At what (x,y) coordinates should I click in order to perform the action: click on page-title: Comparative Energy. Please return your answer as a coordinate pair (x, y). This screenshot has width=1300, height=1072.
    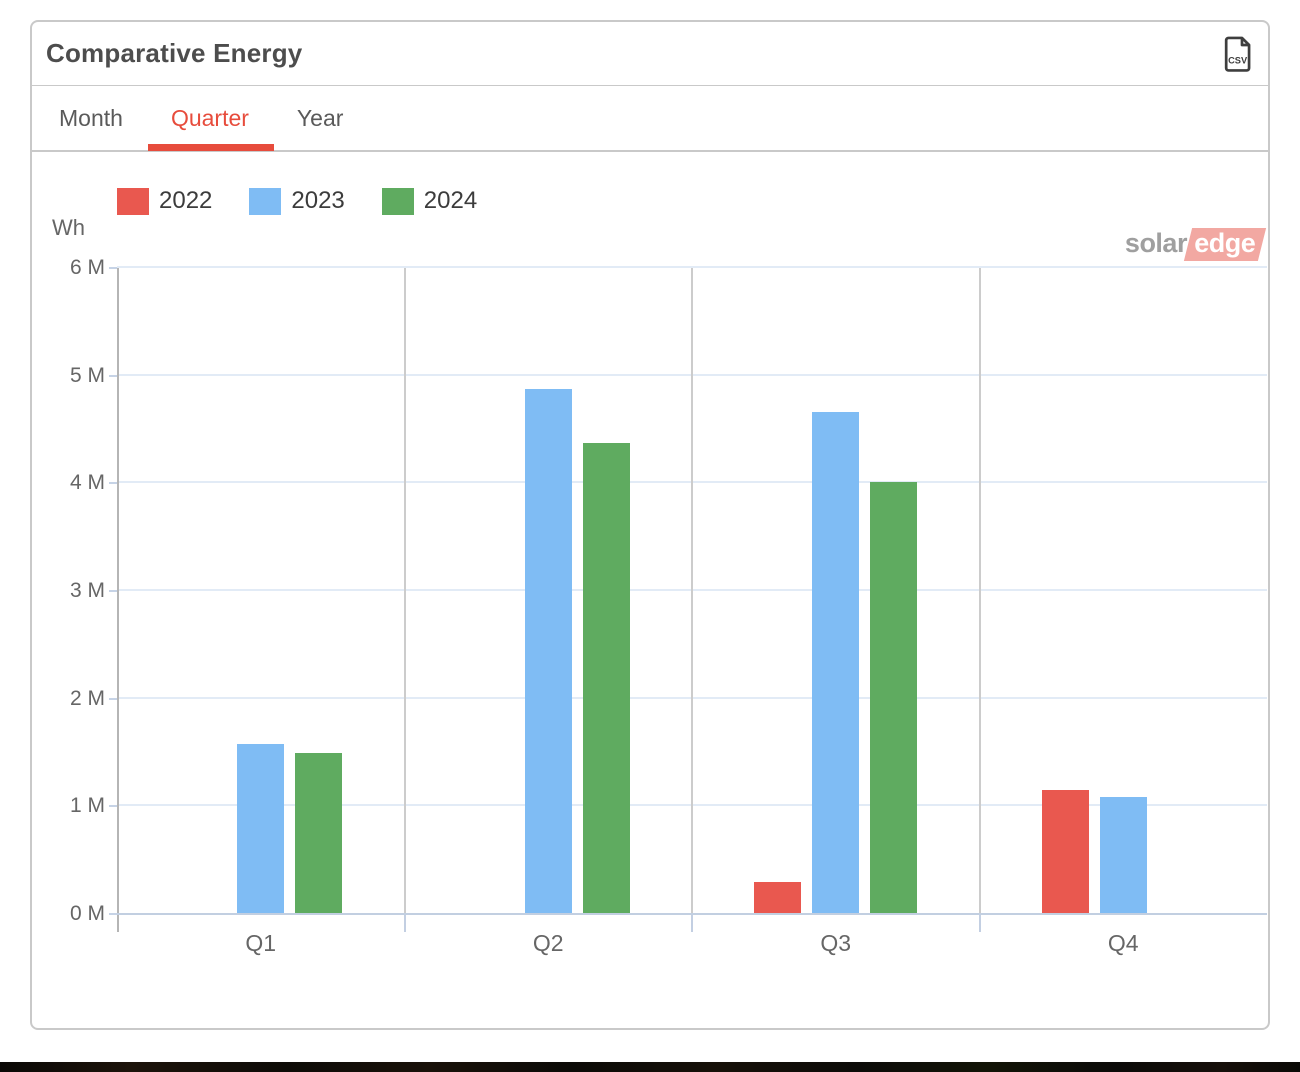
    Looking at the image, I should click on (174, 53).